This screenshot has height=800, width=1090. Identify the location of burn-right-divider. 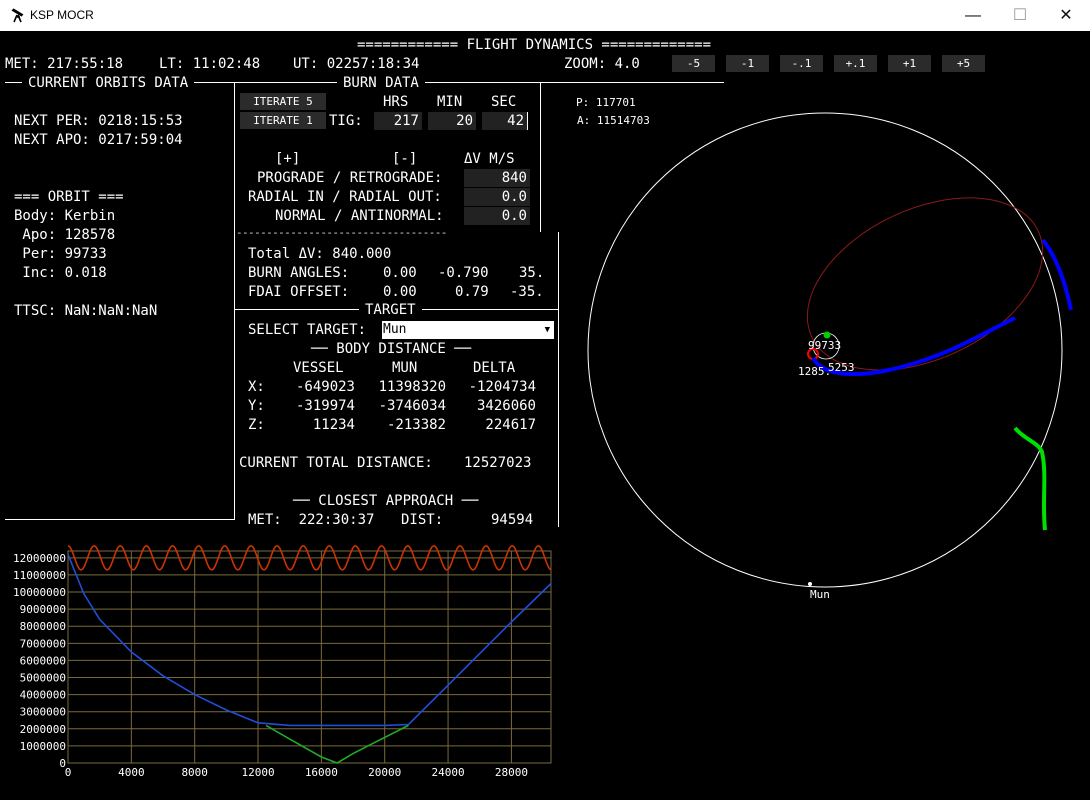
(540, 157).